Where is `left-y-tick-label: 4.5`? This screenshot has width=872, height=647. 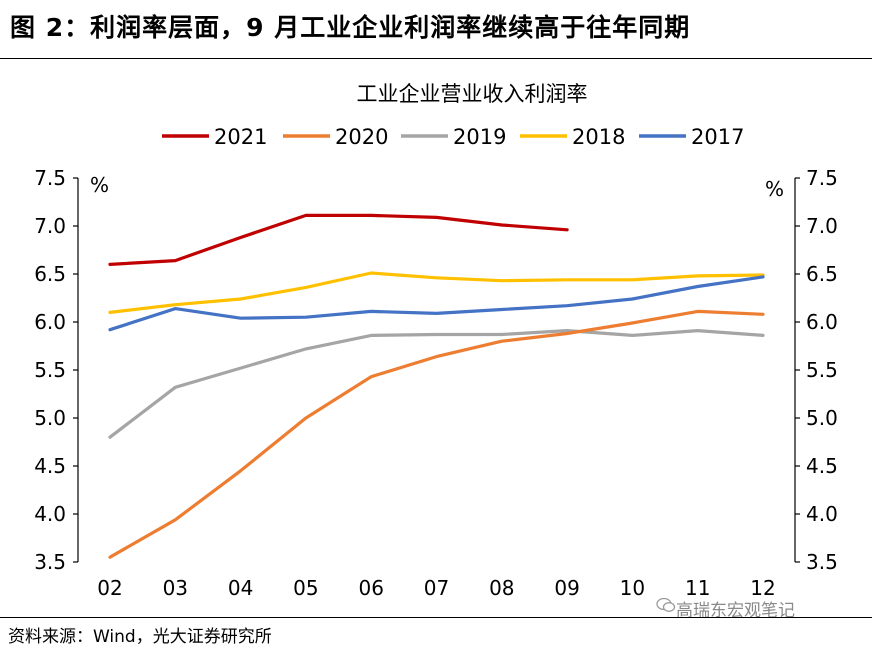 left-y-tick-label: 4.5 is located at coordinates (50, 466).